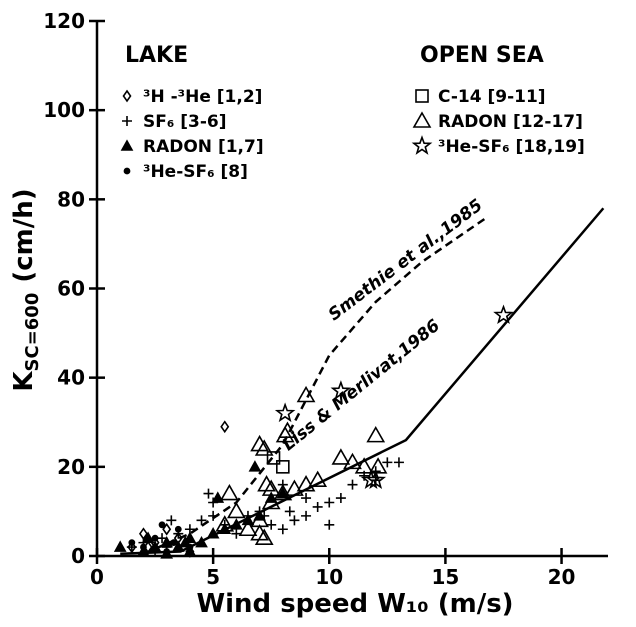 The width and height of the screenshot is (636, 627). Describe the element at coordinates (195, 172) in the screenshot. I see `legend-label: ³He-SF₆ [8]` at that location.